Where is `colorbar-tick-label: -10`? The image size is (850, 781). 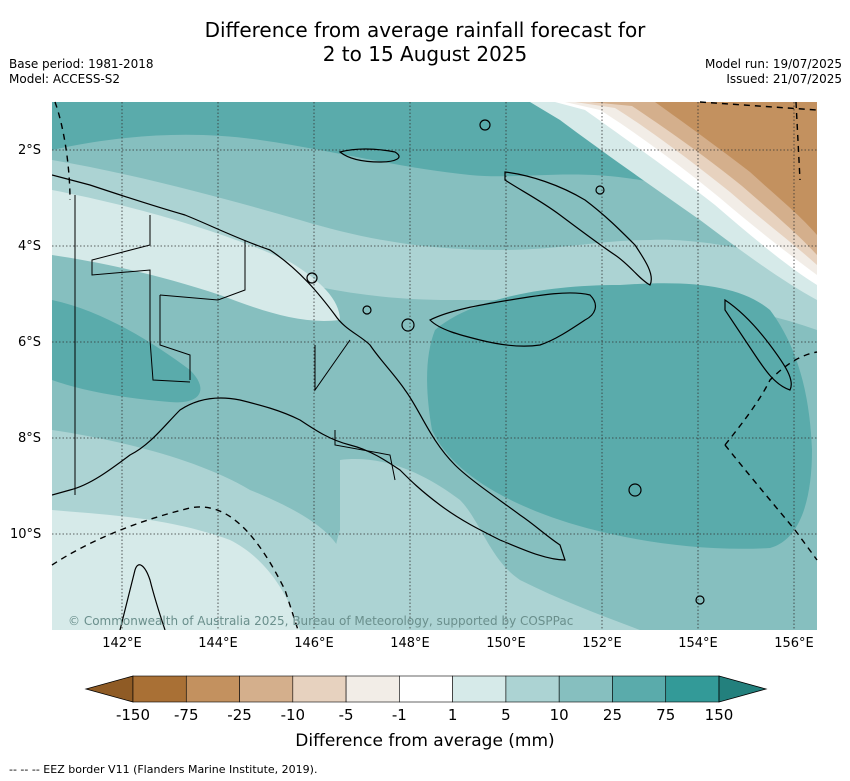 colorbar-tick-label: -10 is located at coordinates (293, 715).